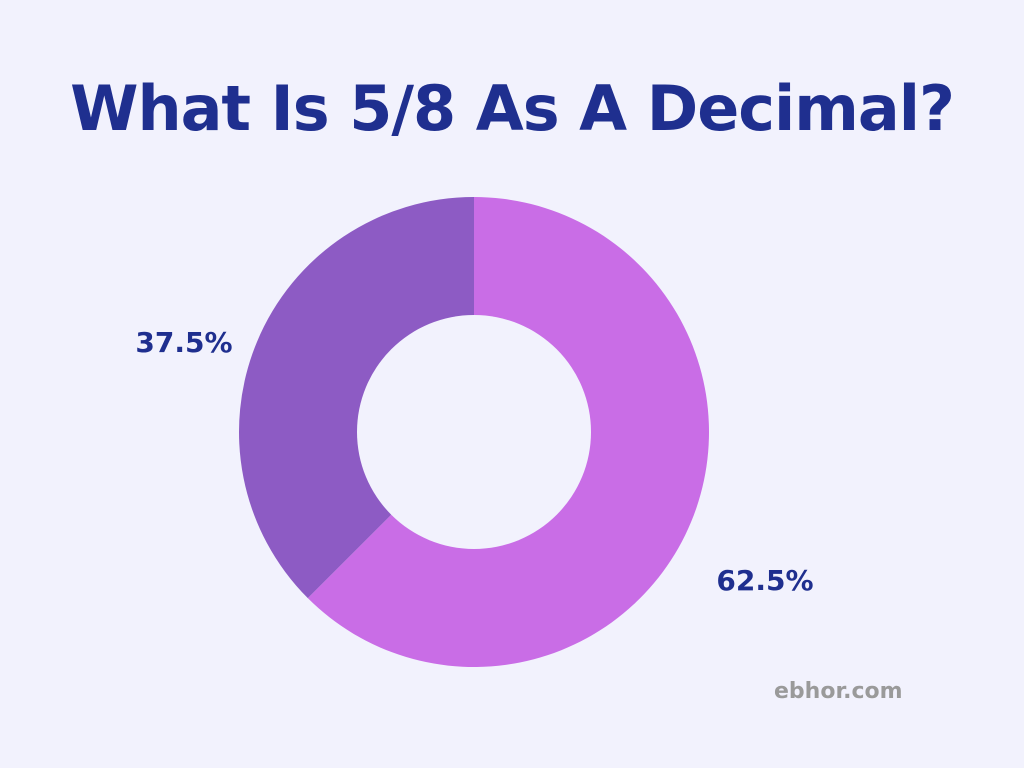 This screenshot has width=1024, height=768. What do you see at coordinates (183, 342) in the screenshot?
I see `slice-label-2: 37.5%` at bounding box center [183, 342].